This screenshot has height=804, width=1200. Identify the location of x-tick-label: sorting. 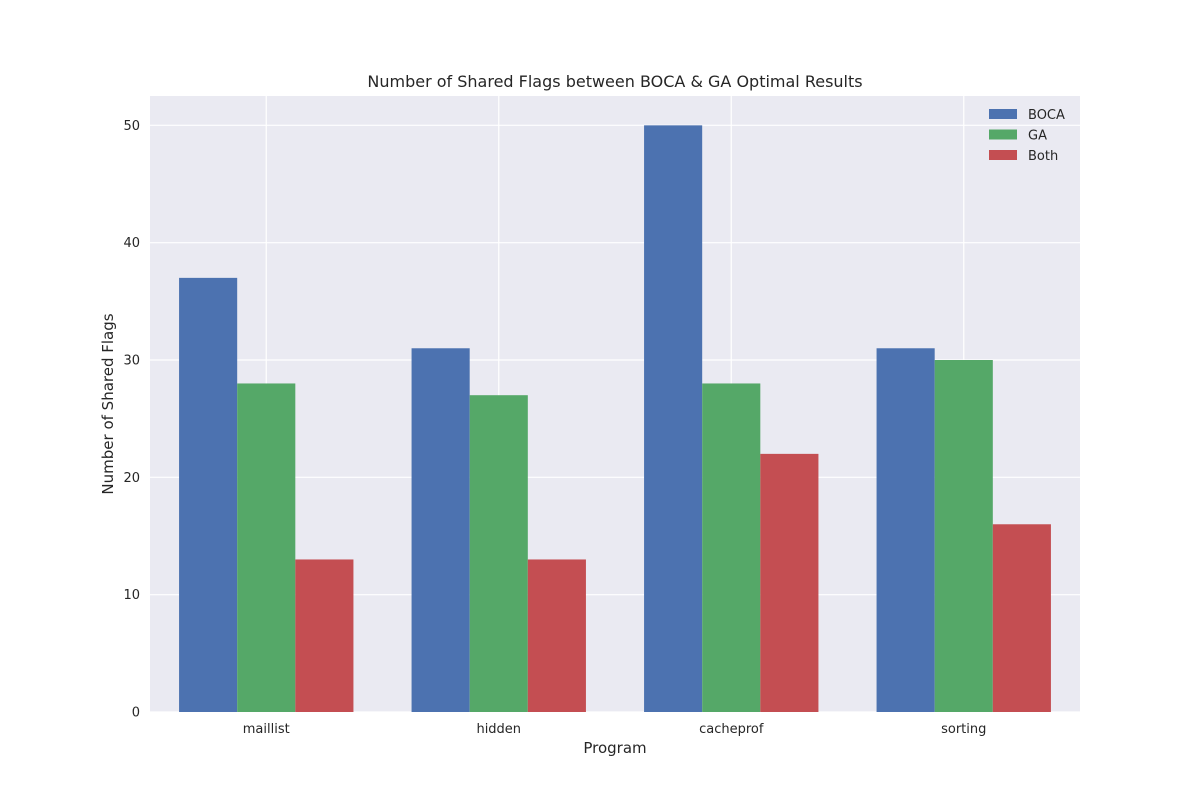
(963, 729).